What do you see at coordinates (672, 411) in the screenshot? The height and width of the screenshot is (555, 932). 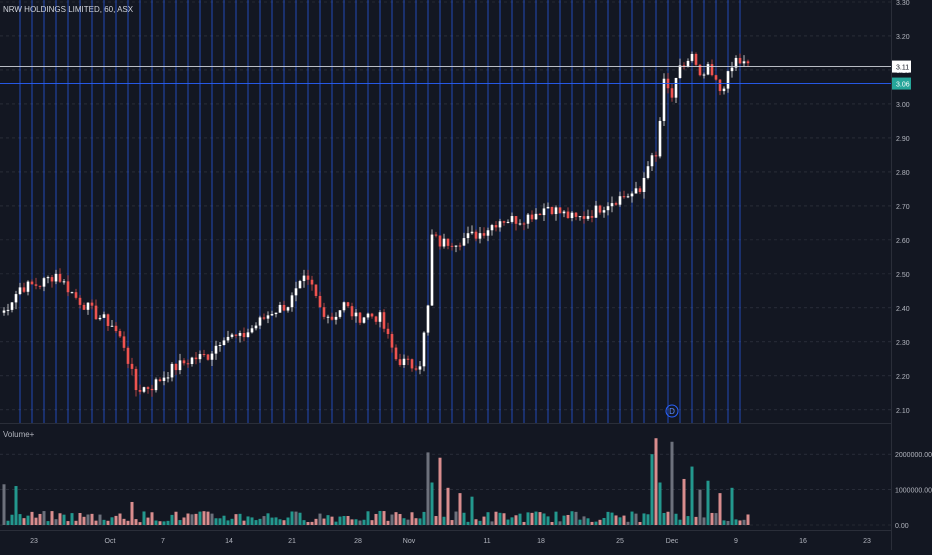 I see `dividend-event-marker: D` at bounding box center [672, 411].